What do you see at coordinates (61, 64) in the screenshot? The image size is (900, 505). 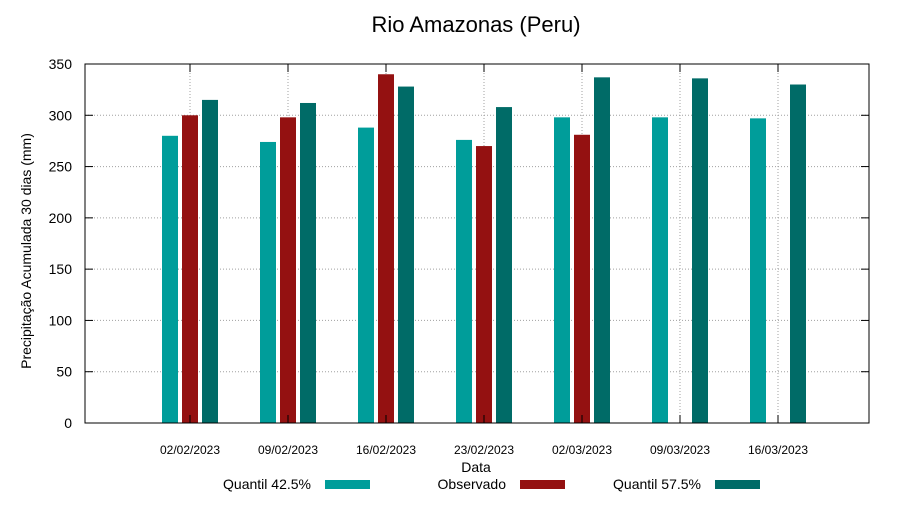 I see `y-tick-label: 350` at bounding box center [61, 64].